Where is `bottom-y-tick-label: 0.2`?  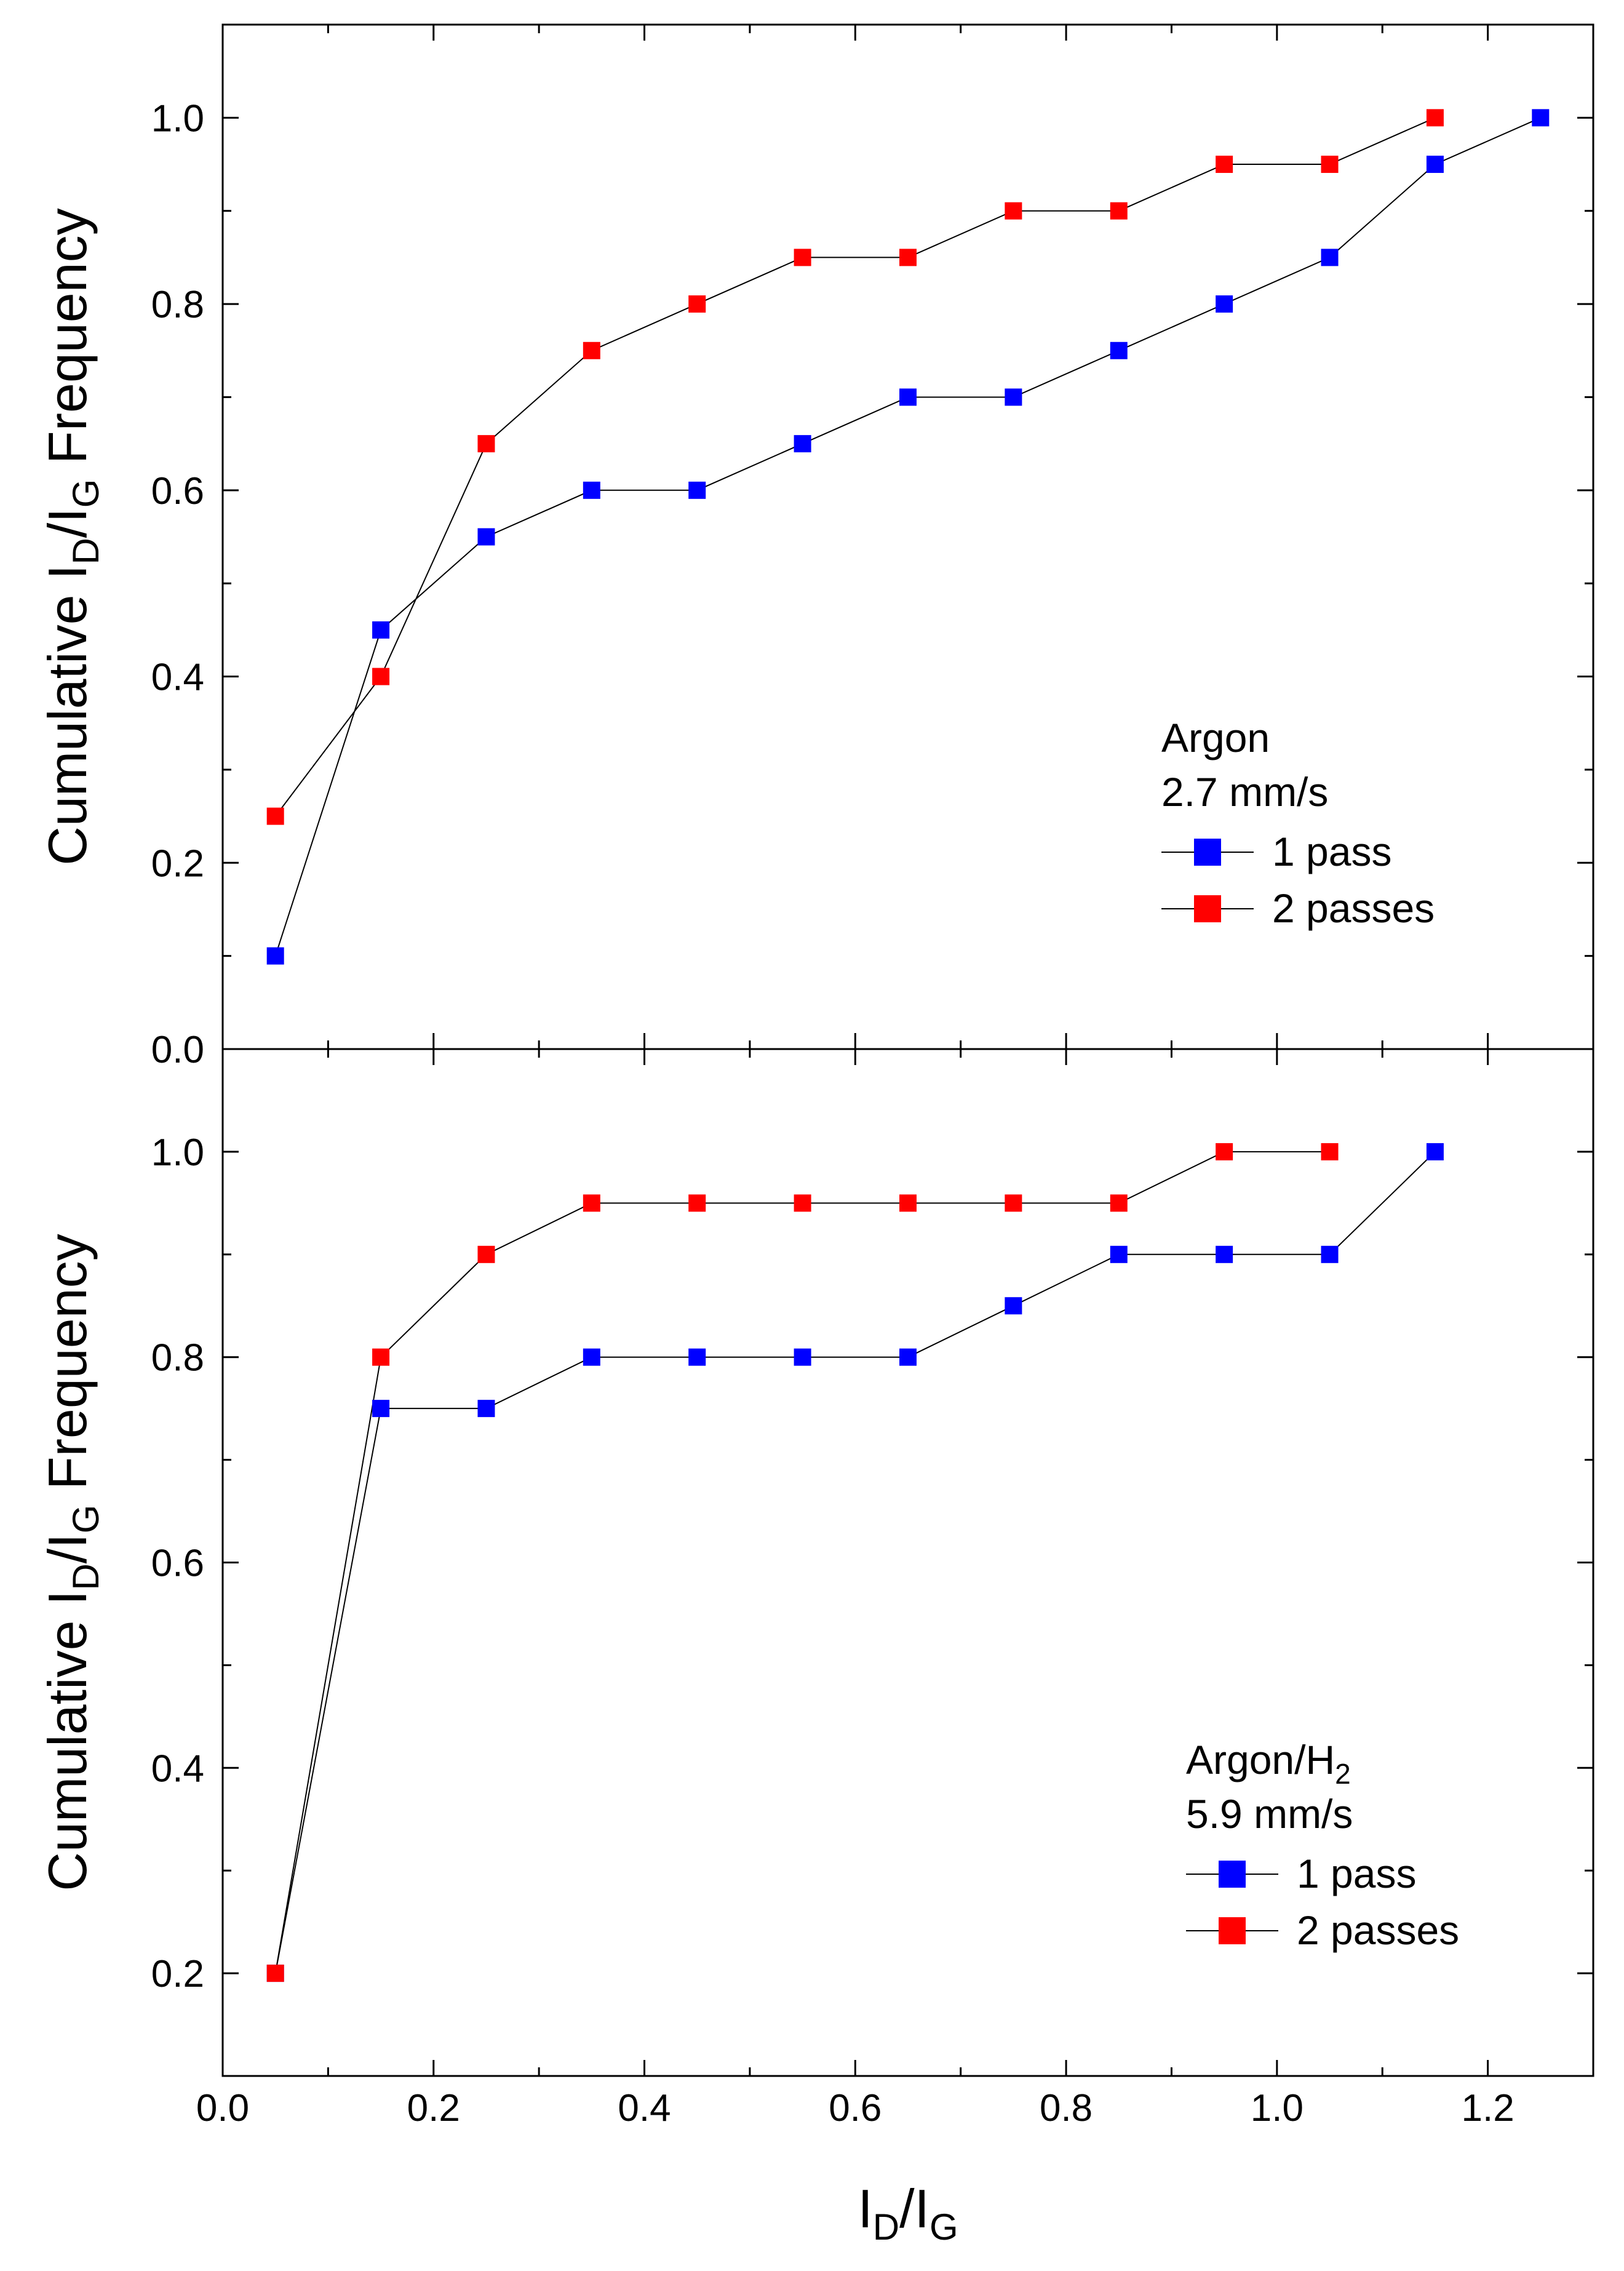
bottom-y-tick-label: 0.2 is located at coordinates (177, 1974).